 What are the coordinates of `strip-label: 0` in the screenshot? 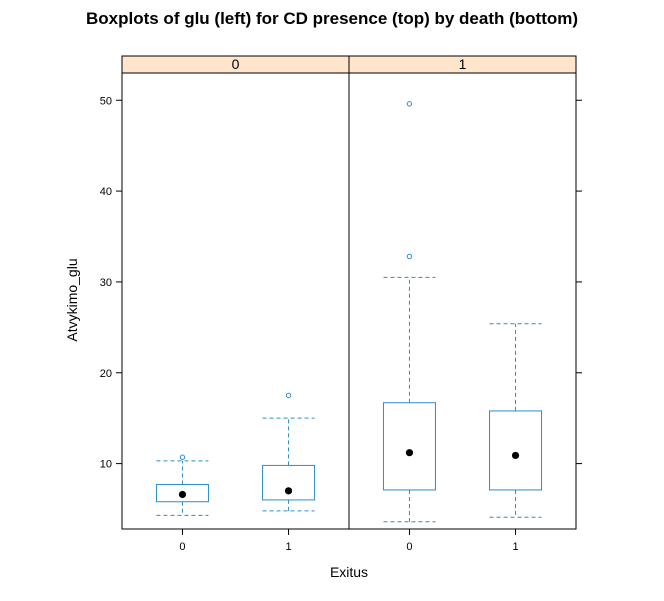 It's located at (236, 64).